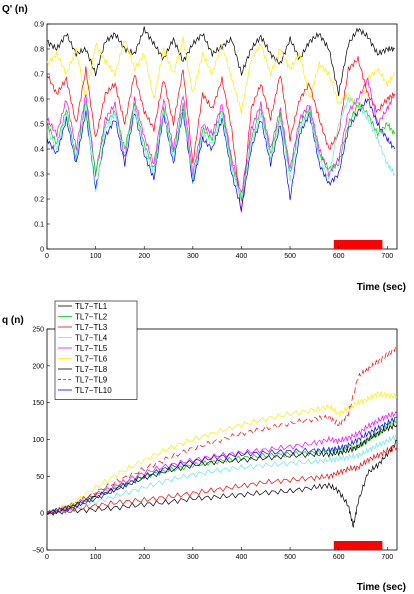 Image resolution: width=414 pixels, height=594 pixels. I want to click on y-tick-label: 0.4, so click(39, 150).